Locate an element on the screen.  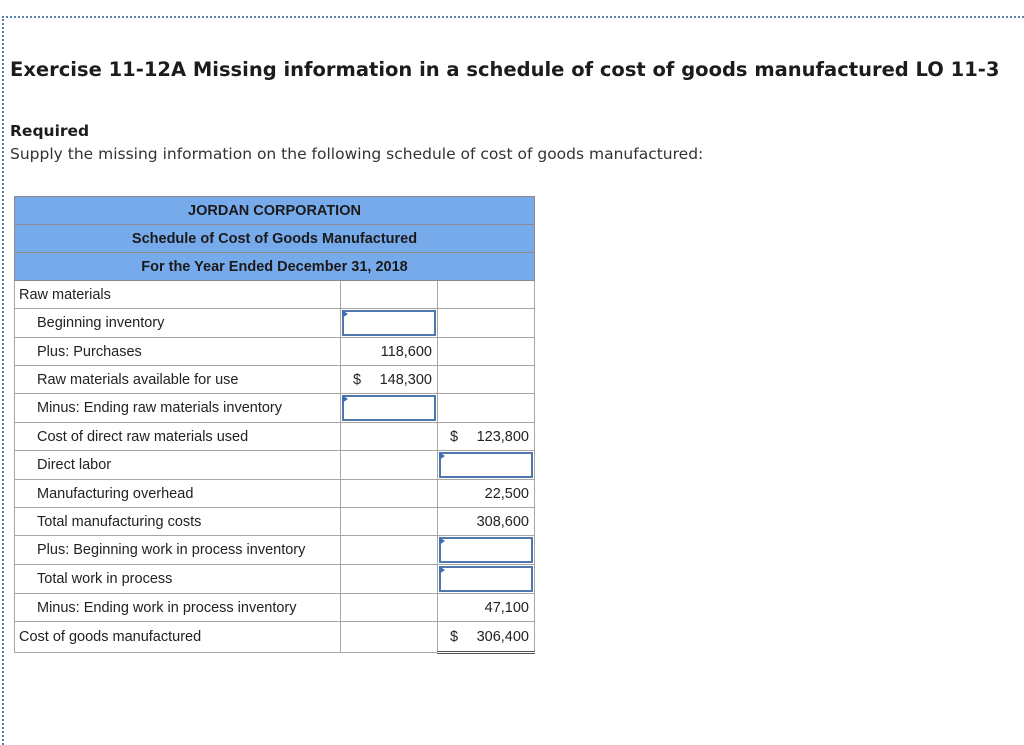
total-mfg-value: 308,600 is located at coordinates (486, 521).